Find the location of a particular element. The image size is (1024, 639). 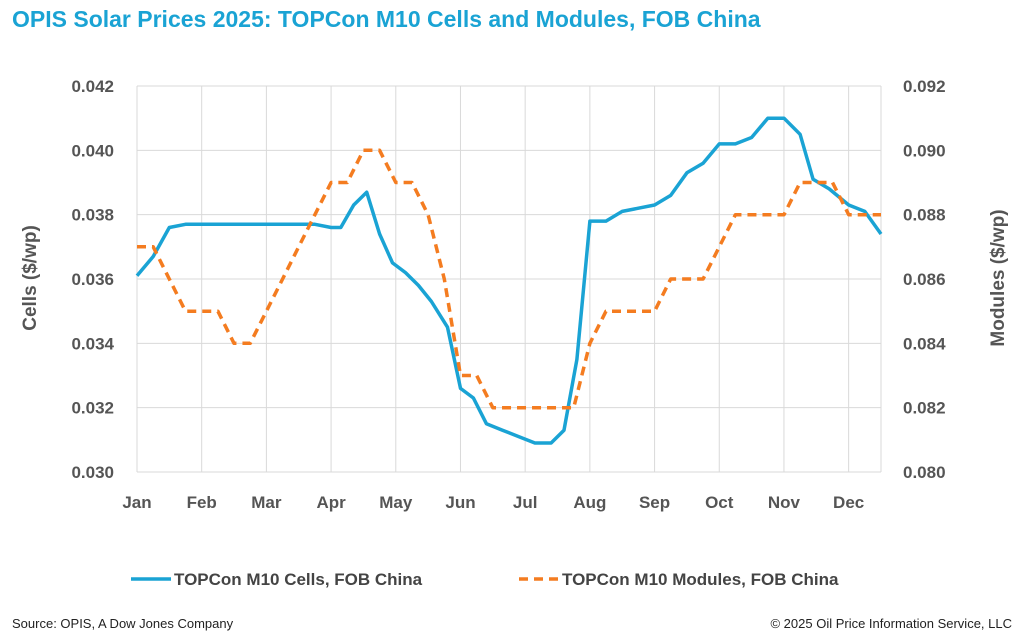

legend-label-cells: TOPCon M10 Cells, FOB China is located at coordinates (298, 579).